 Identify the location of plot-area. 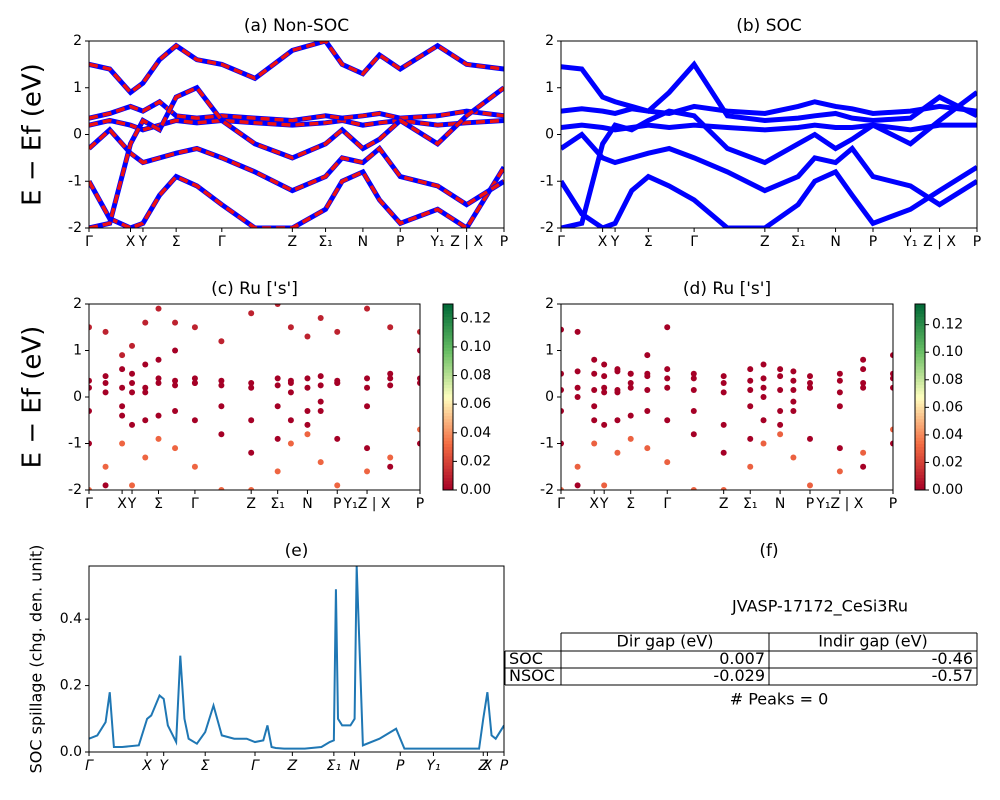
(296, 134).